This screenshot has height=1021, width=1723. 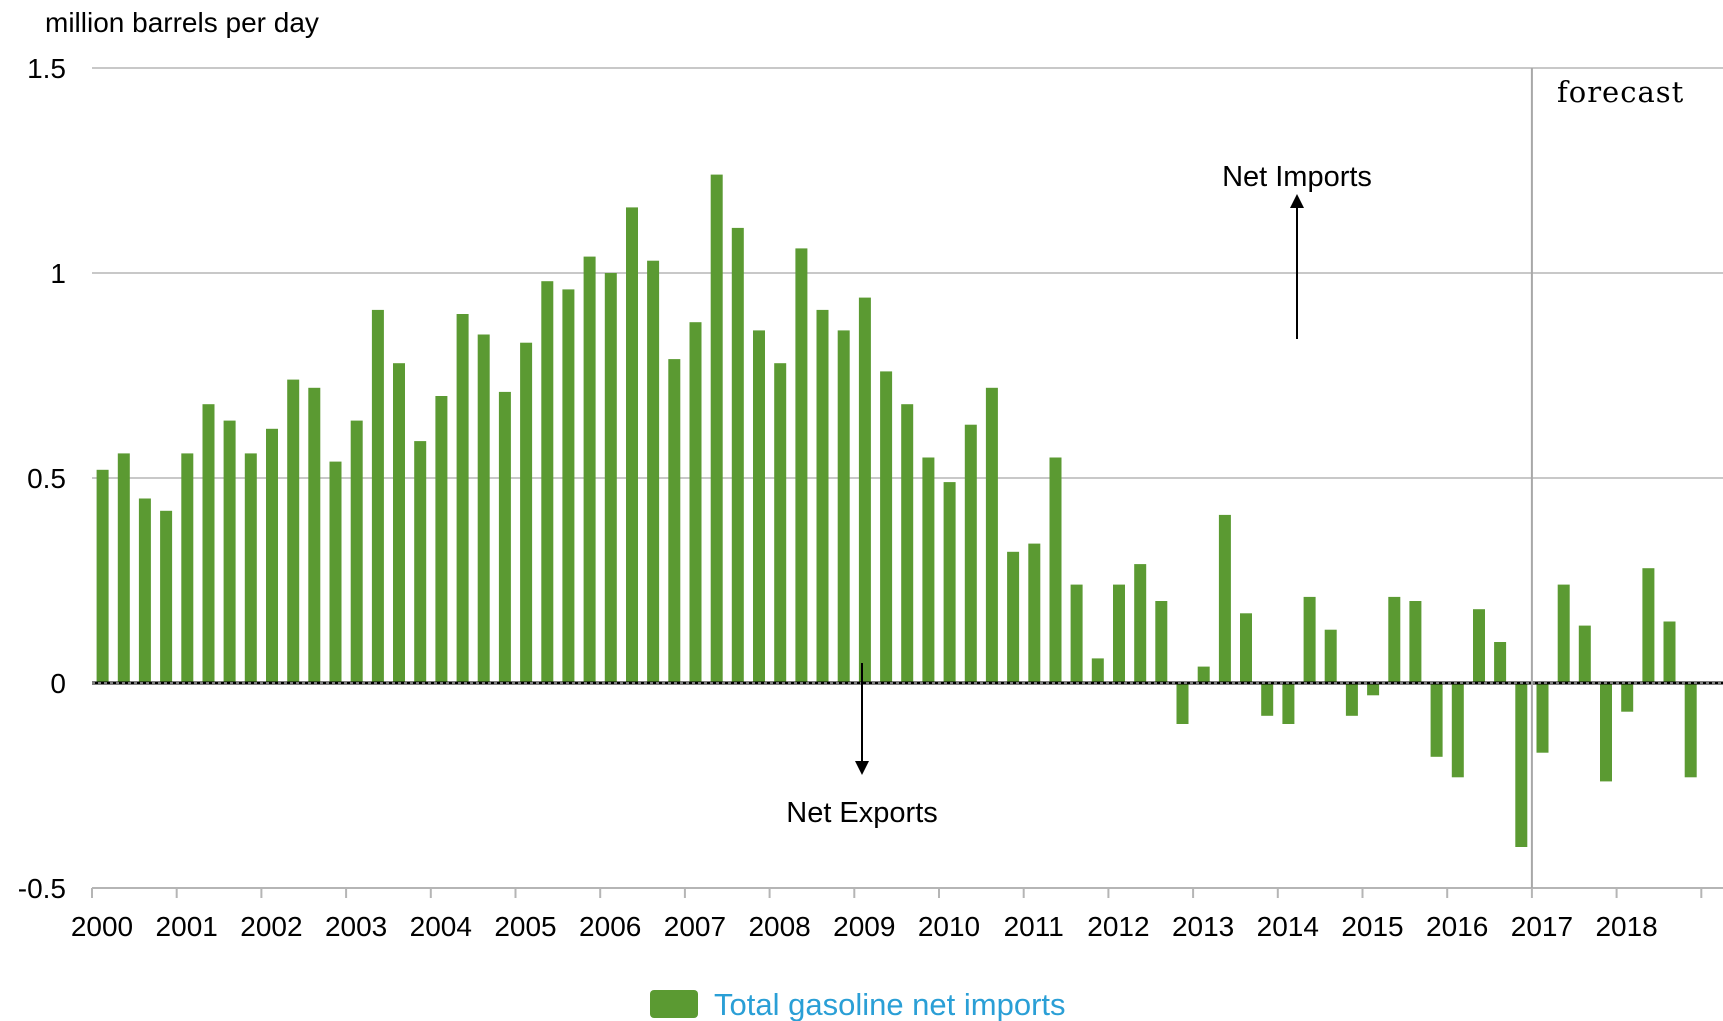 I want to click on legend-label: Total gasoline net imports, so click(x=890, y=1004).